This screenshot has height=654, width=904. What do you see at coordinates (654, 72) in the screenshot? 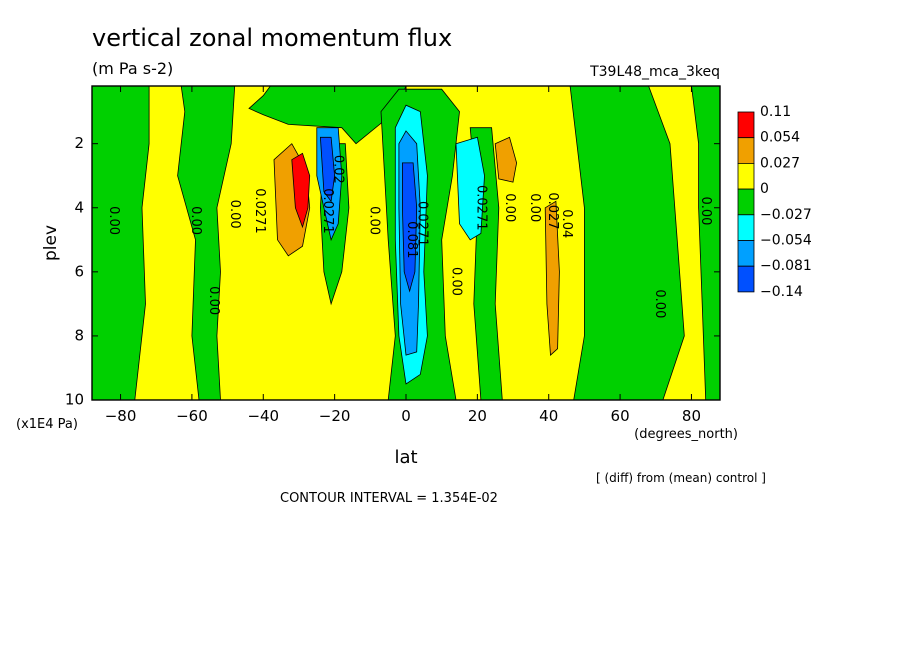
I see `run-label: T39L48_mca_3keq` at bounding box center [654, 72].